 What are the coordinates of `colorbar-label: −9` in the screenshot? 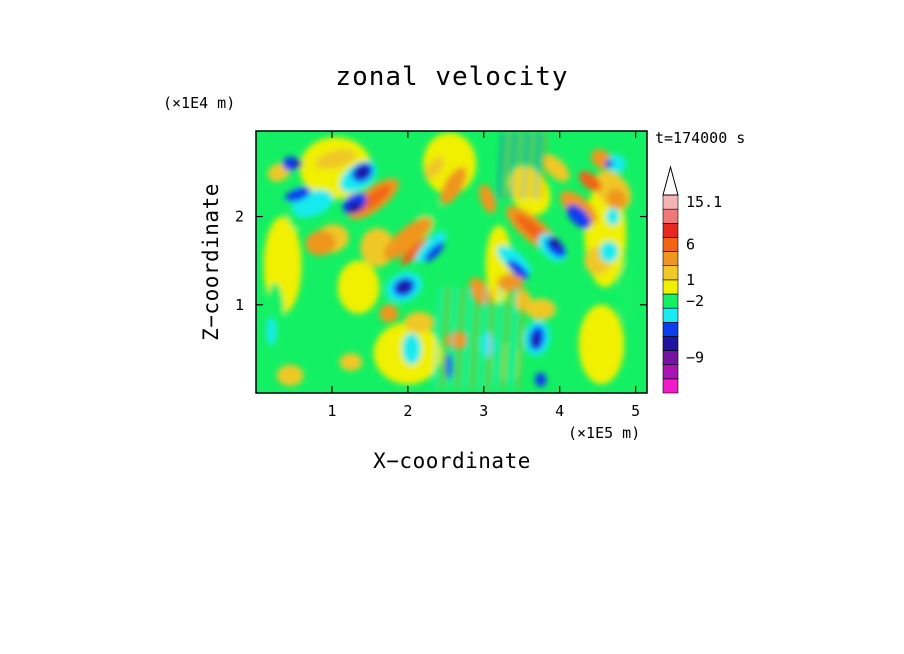 It's located at (695, 358).